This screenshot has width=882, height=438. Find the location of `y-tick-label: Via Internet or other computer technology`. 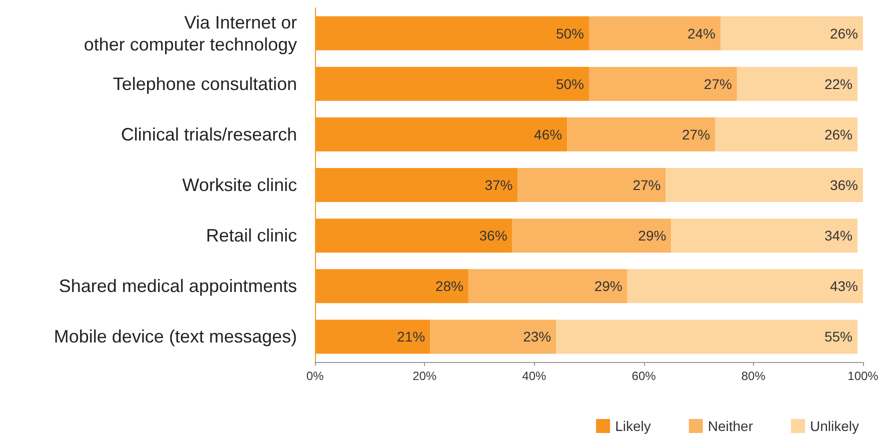

y-tick-label: Via Internet or other computer technology is located at coordinates (190, 33).